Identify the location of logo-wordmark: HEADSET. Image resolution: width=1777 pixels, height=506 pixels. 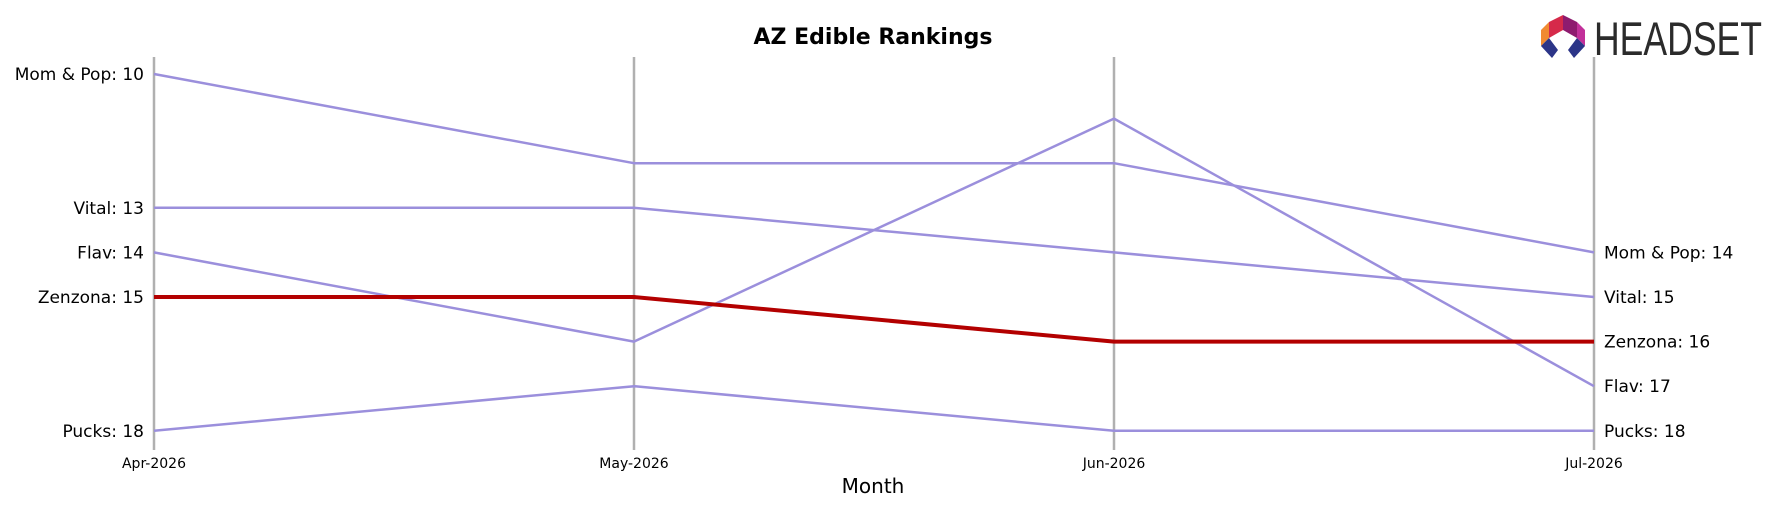
(1678, 38).